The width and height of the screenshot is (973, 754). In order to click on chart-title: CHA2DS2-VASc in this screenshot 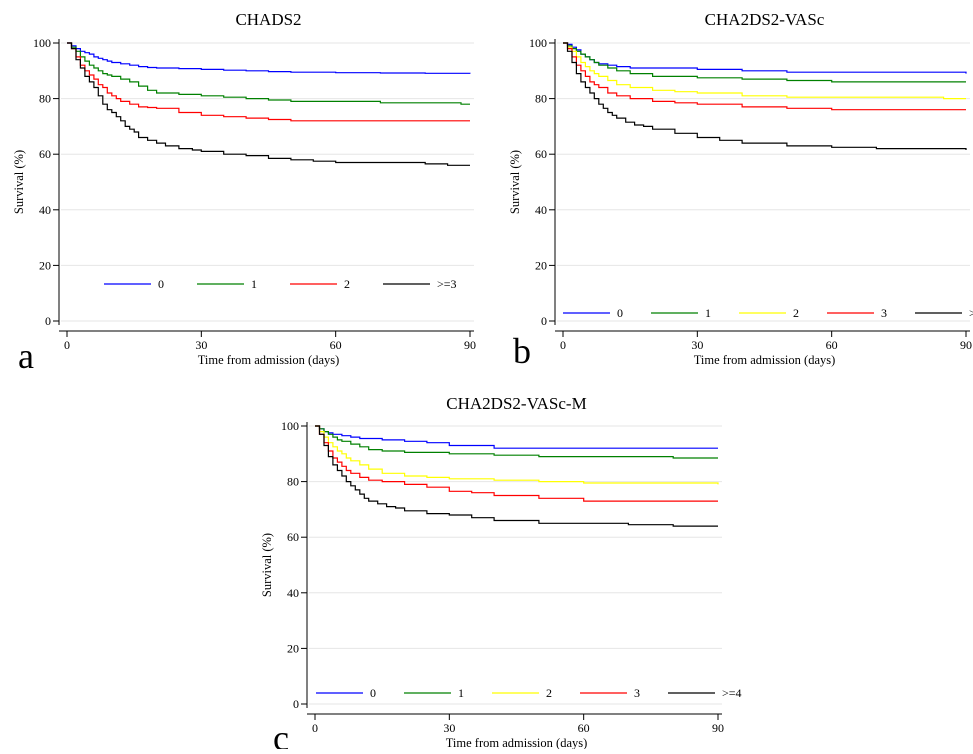, I will do `click(765, 19)`.